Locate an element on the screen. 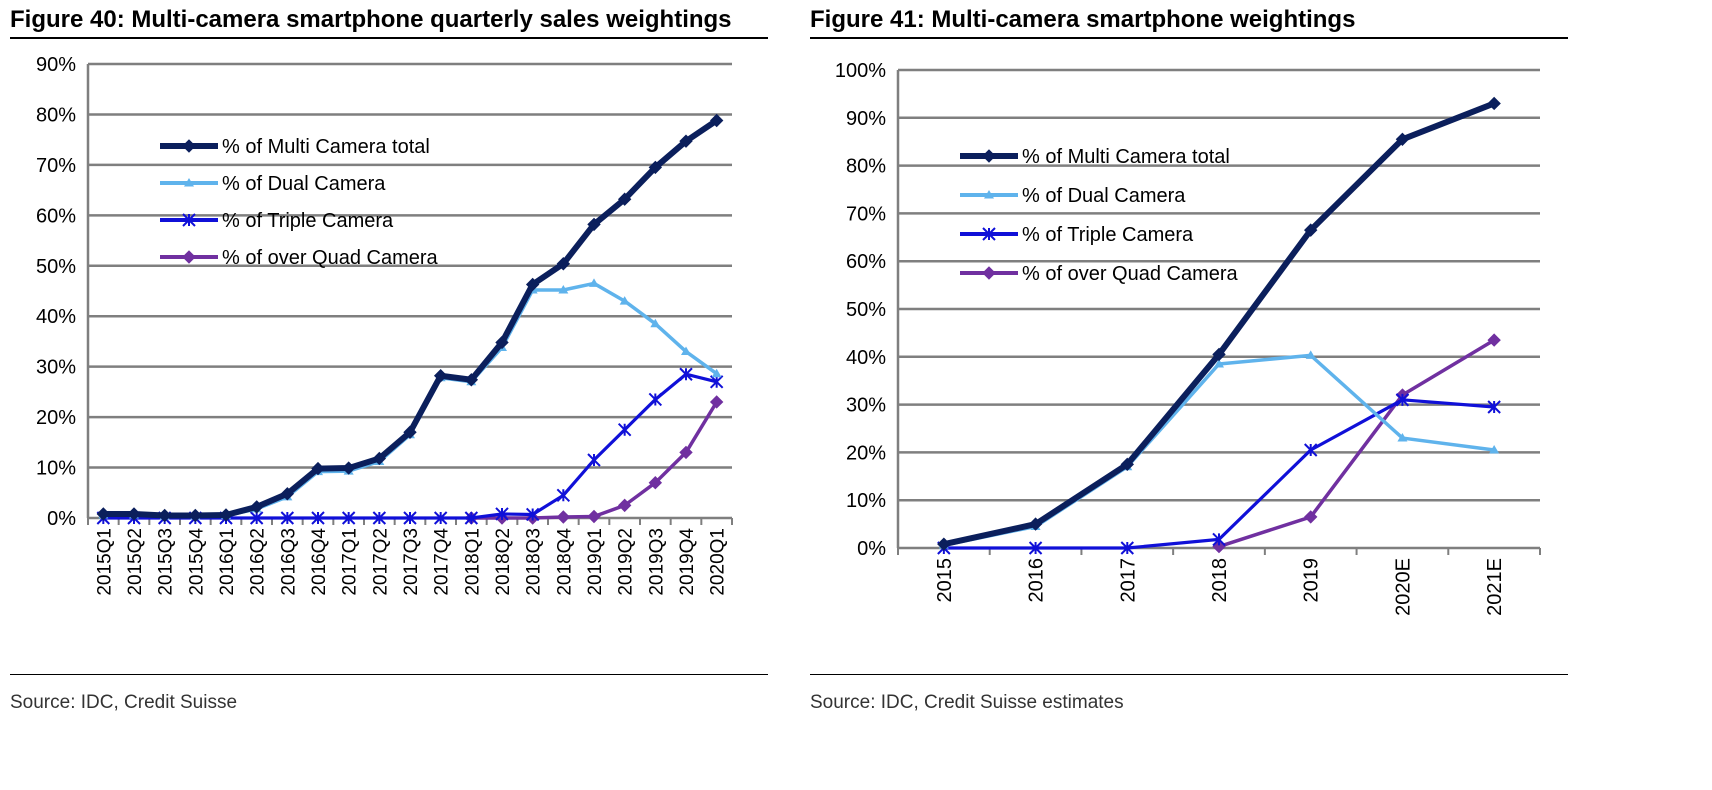 The image size is (1712, 790). x-tick-label: 2015Q3 is located at coordinates (166, 562).